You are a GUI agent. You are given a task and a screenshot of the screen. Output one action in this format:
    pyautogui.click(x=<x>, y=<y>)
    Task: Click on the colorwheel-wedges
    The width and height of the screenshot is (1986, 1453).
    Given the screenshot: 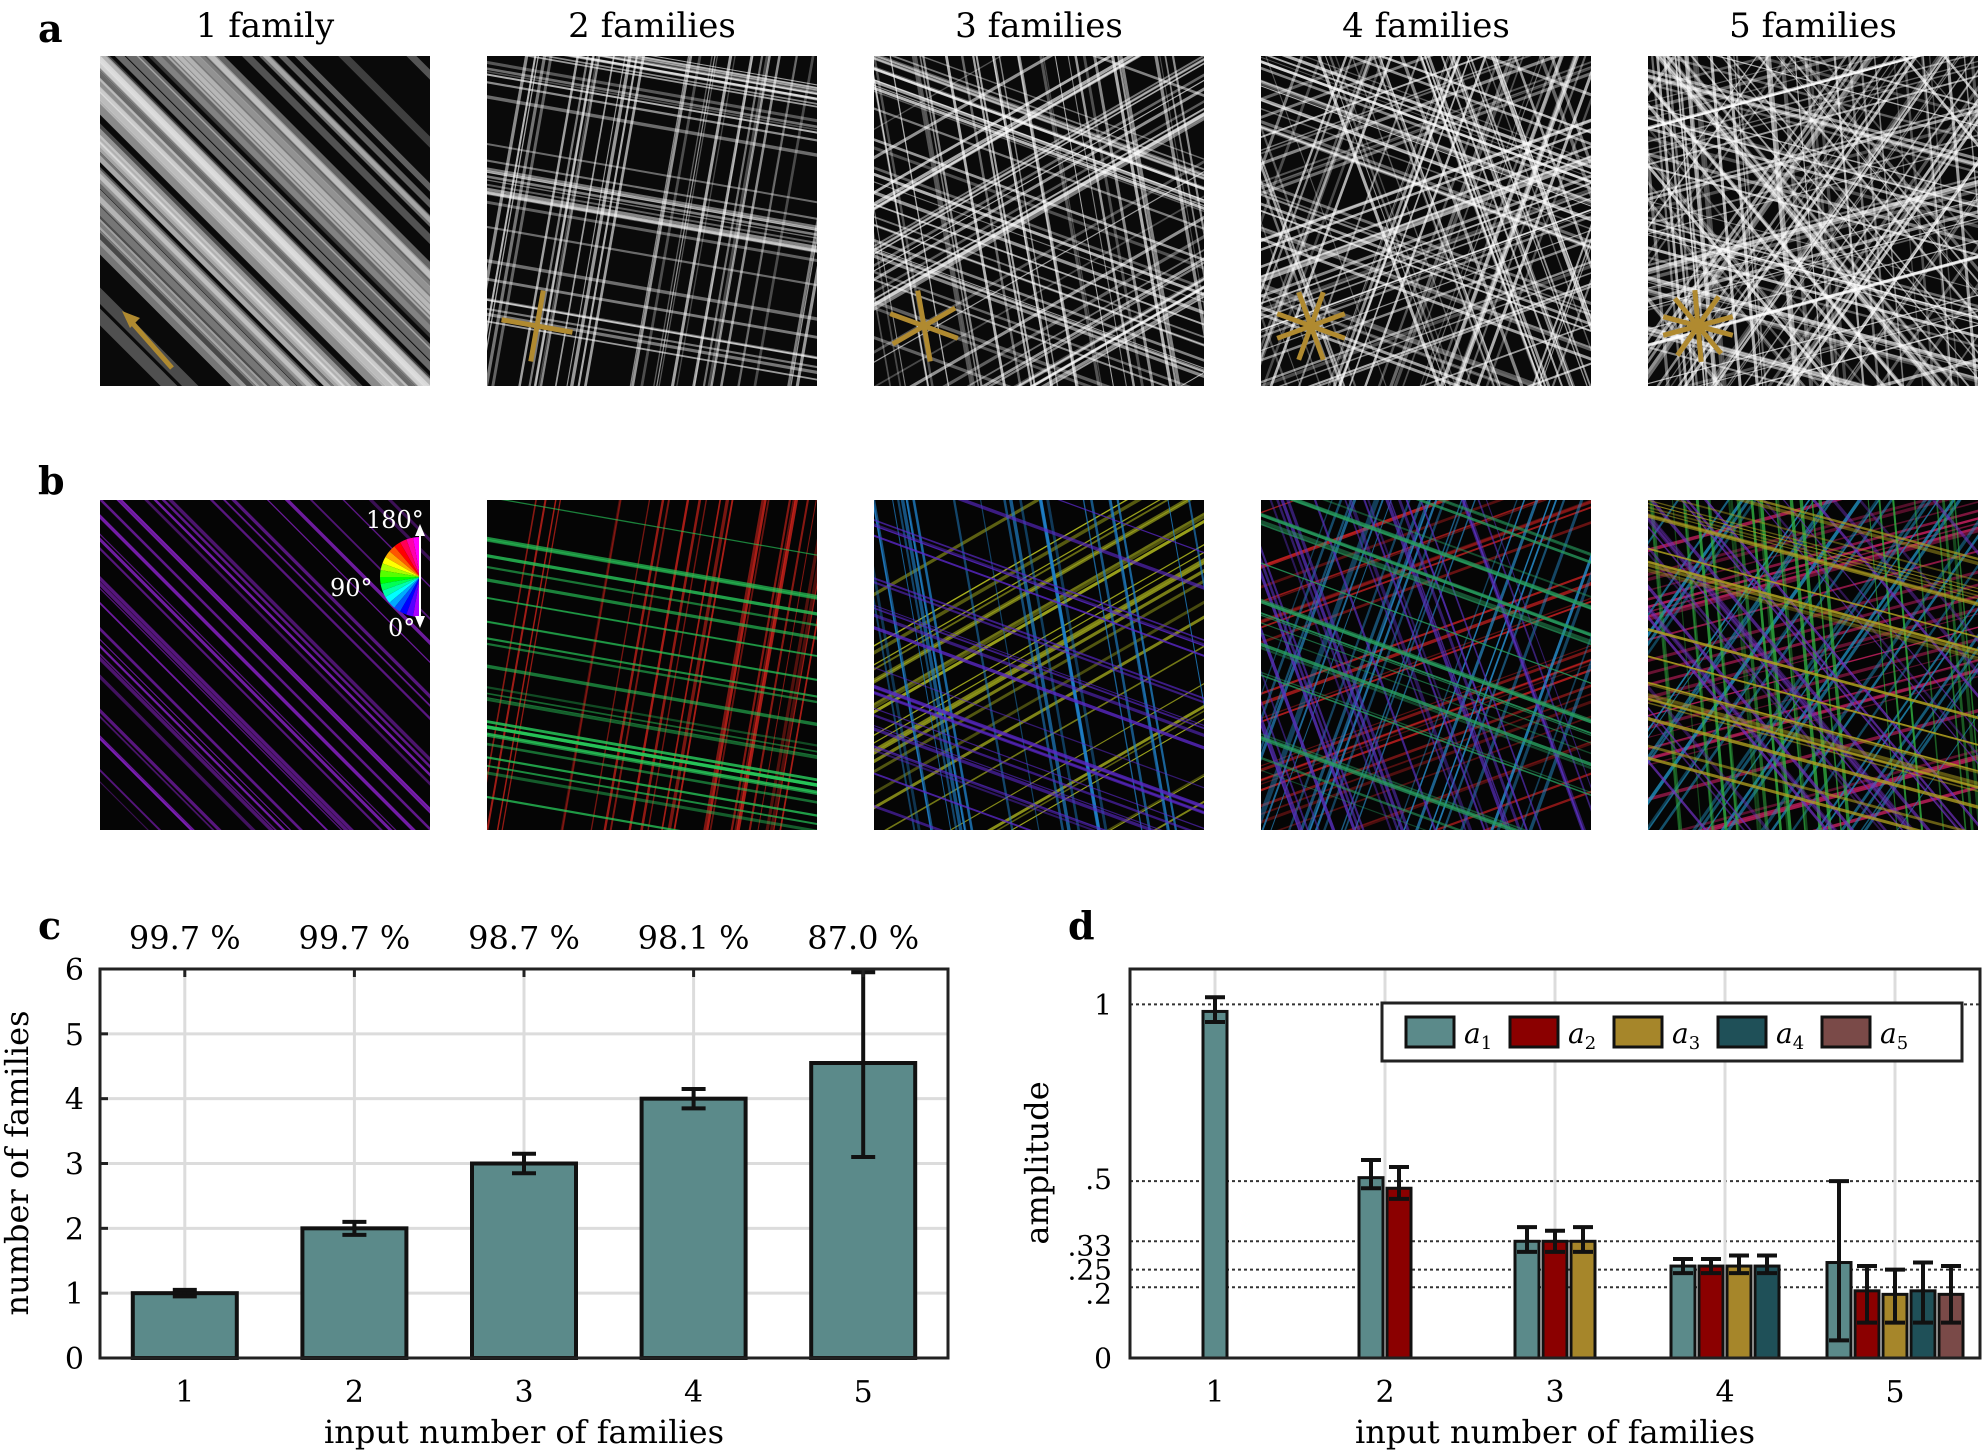 What is the action you would take?
    pyautogui.click(x=400, y=577)
    